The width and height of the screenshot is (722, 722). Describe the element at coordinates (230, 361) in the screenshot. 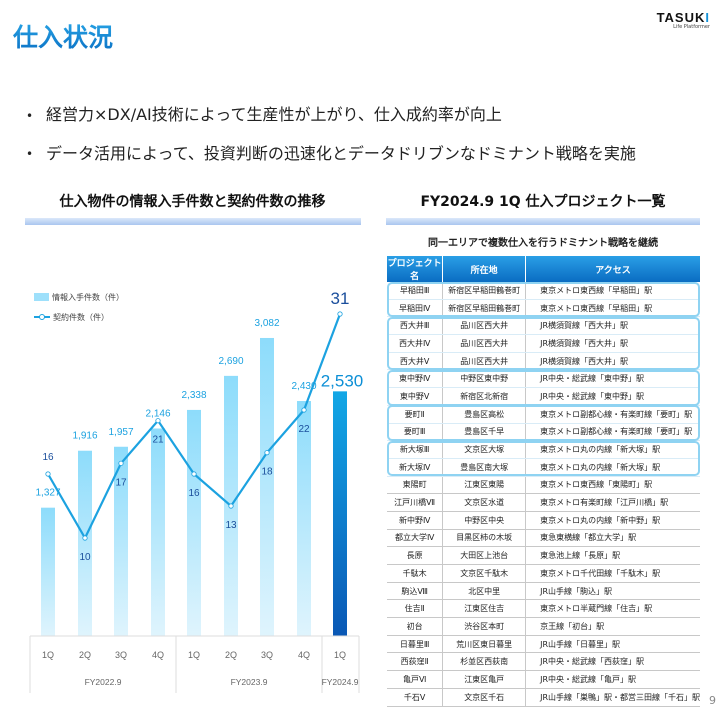

I see `bar-value-label: 2,690` at that location.